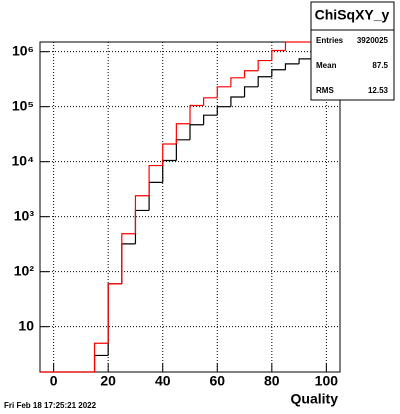 The height and width of the screenshot is (414, 400). I want to click on x-tick-label: 40, so click(163, 381).